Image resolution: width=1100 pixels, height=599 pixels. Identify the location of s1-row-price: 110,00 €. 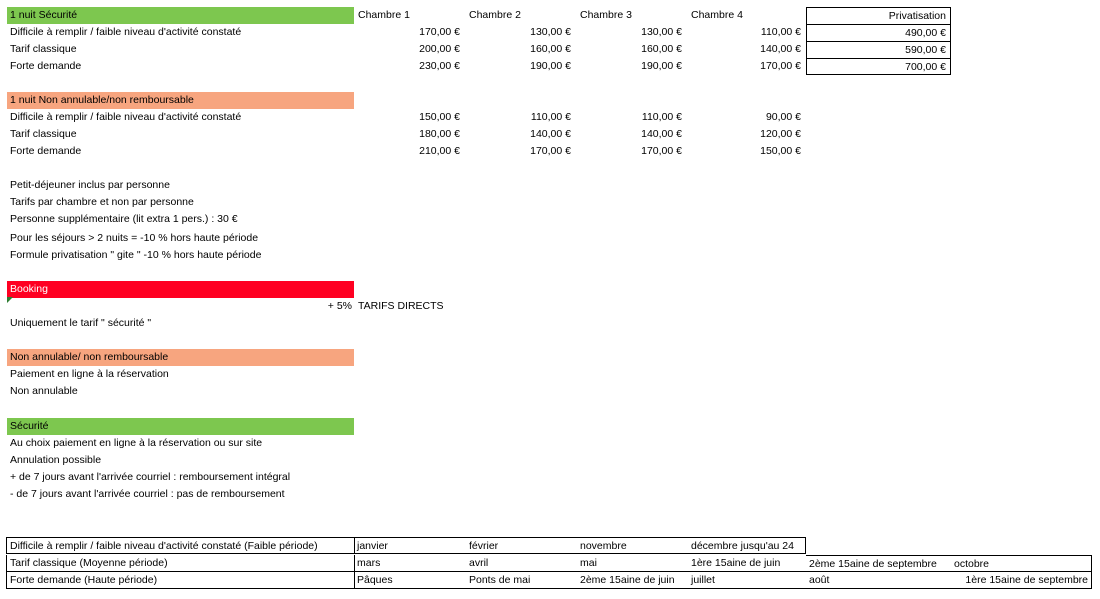
(780, 32).